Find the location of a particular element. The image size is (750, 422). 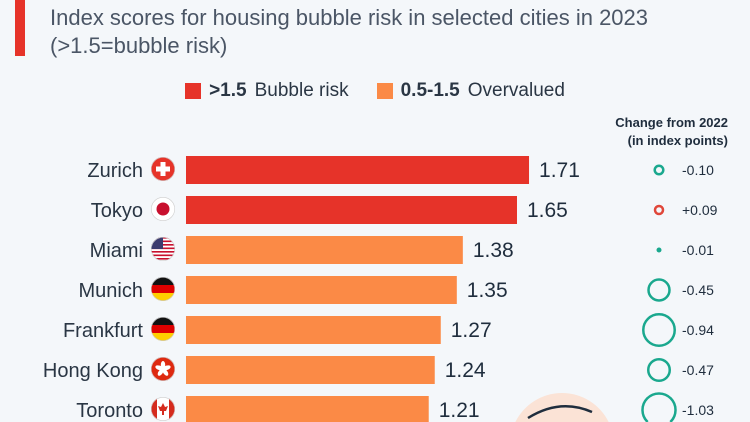

canada-flag-icon is located at coordinates (163, 408).